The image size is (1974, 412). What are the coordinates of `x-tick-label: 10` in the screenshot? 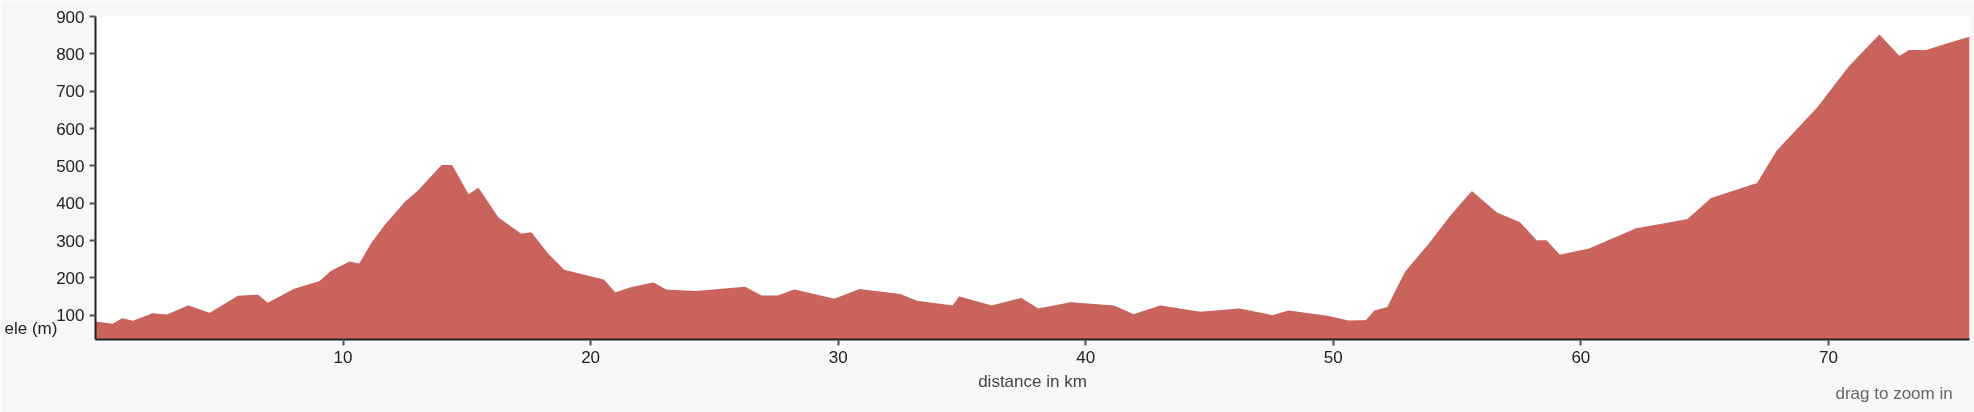 It's located at (343, 357).